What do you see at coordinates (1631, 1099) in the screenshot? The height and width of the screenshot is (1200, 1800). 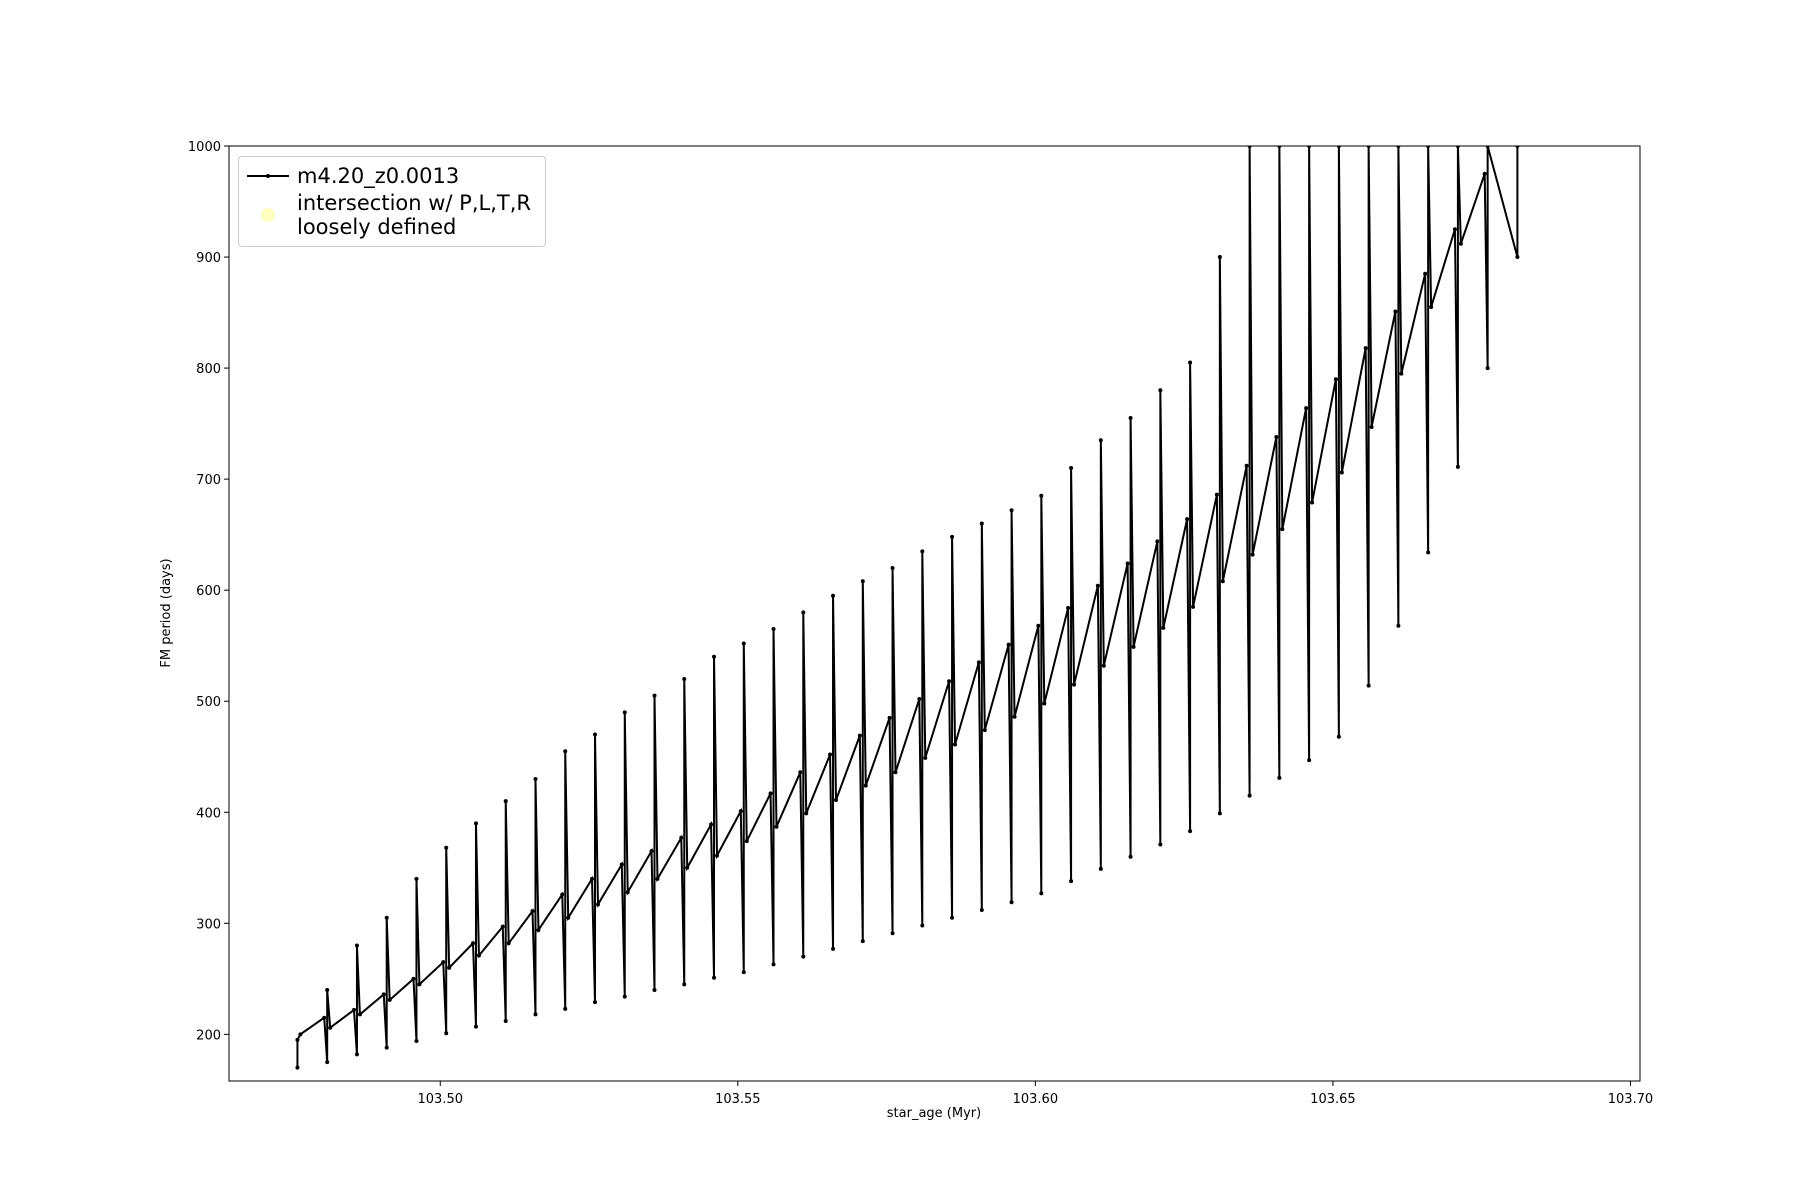 I see `x-tick-label: 103.70` at bounding box center [1631, 1099].